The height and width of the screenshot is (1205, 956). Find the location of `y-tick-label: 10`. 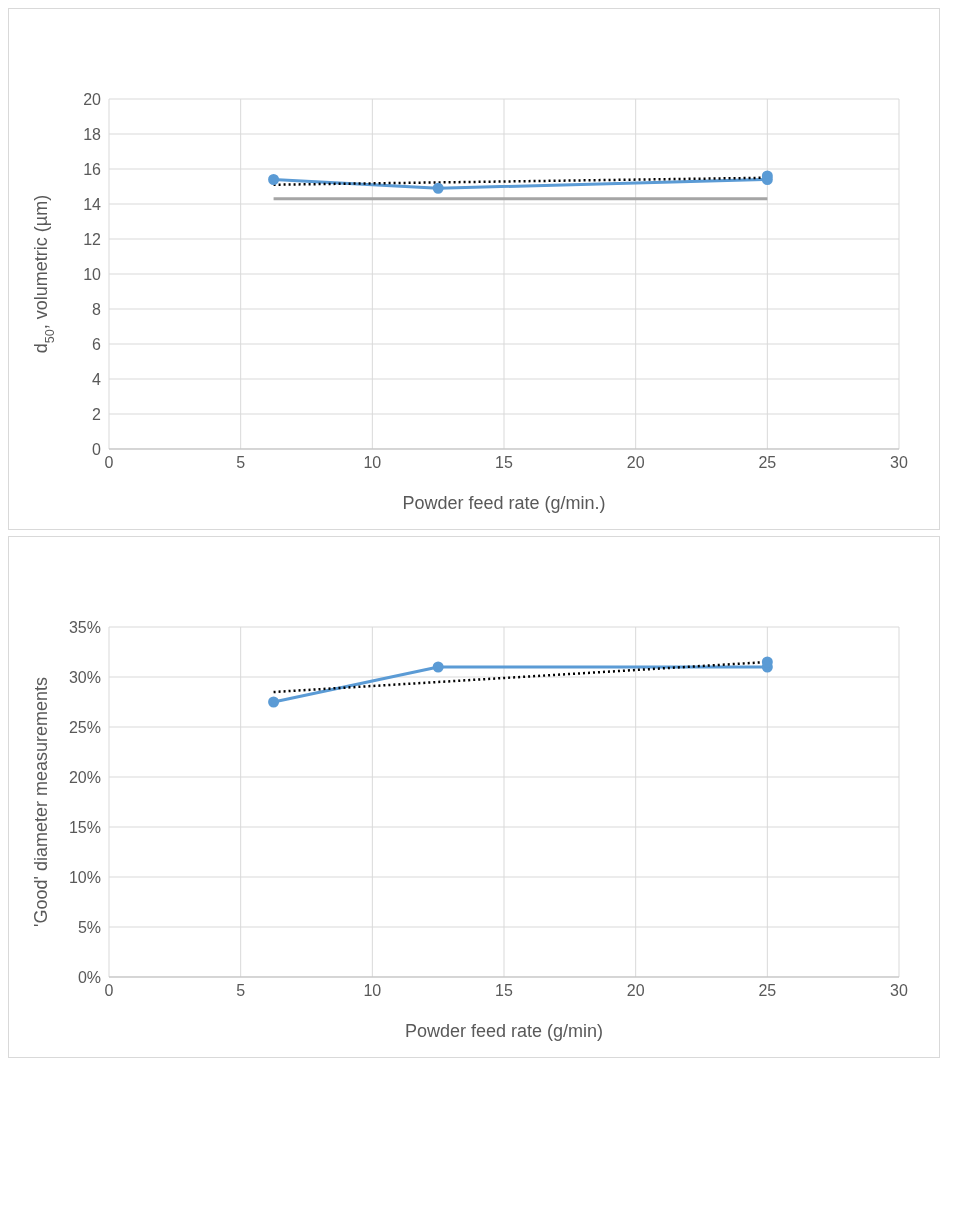

y-tick-label: 10 is located at coordinates (92, 274).